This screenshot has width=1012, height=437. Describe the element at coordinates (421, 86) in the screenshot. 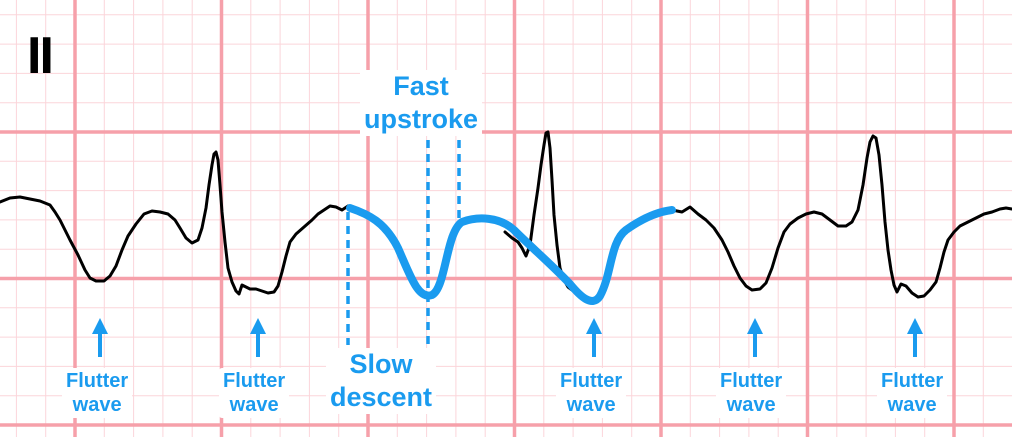

I see `fast-upstroke-line-1: Fast` at that location.